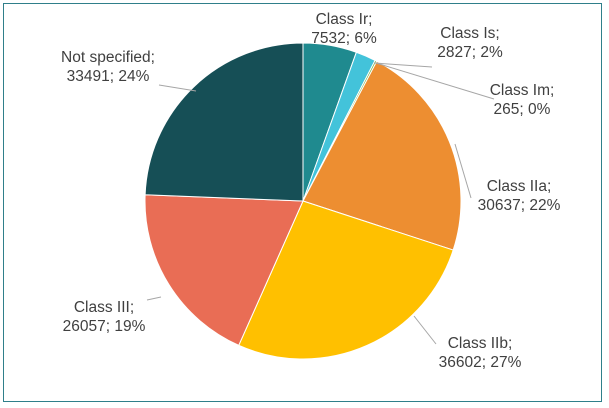  Describe the element at coordinates (469, 33) in the screenshot. I see `data-label-name: Class Is;` at that location.